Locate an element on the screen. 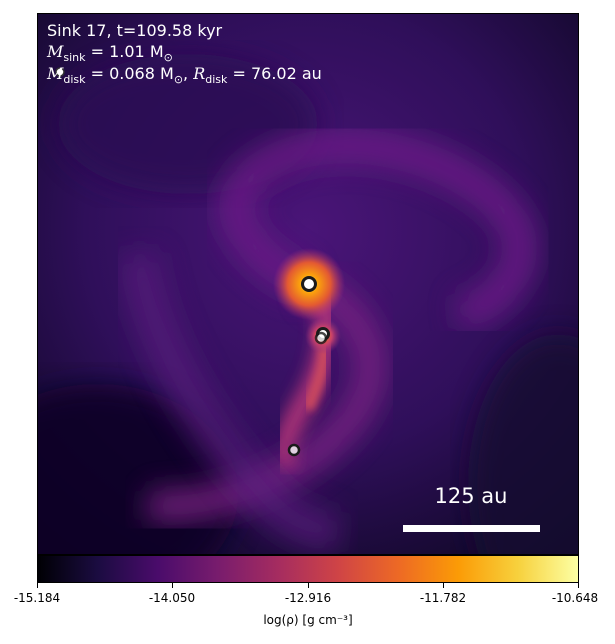 The height and width of the screenshot is (644, 615). rdisk-subscript: disk is located at coordinates (216, 80).